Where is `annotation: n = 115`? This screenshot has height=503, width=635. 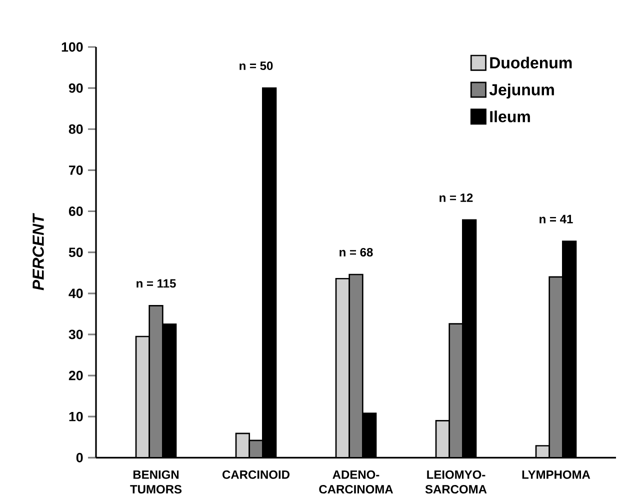
annotation: n = 115 is located at coordinates (156, 283).